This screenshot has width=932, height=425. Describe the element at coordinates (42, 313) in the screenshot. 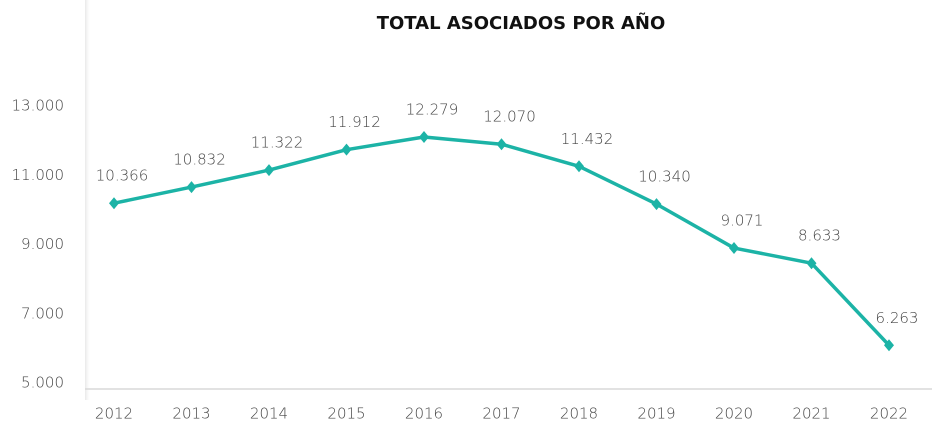

I see `y-tick-label: 7.000` at that location.